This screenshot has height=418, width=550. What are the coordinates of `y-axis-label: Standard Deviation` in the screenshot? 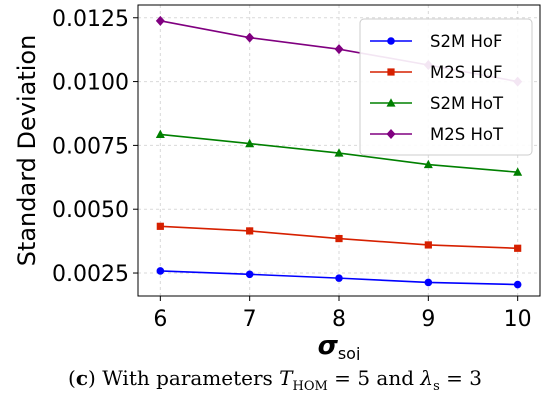 It's located at (27, 151).